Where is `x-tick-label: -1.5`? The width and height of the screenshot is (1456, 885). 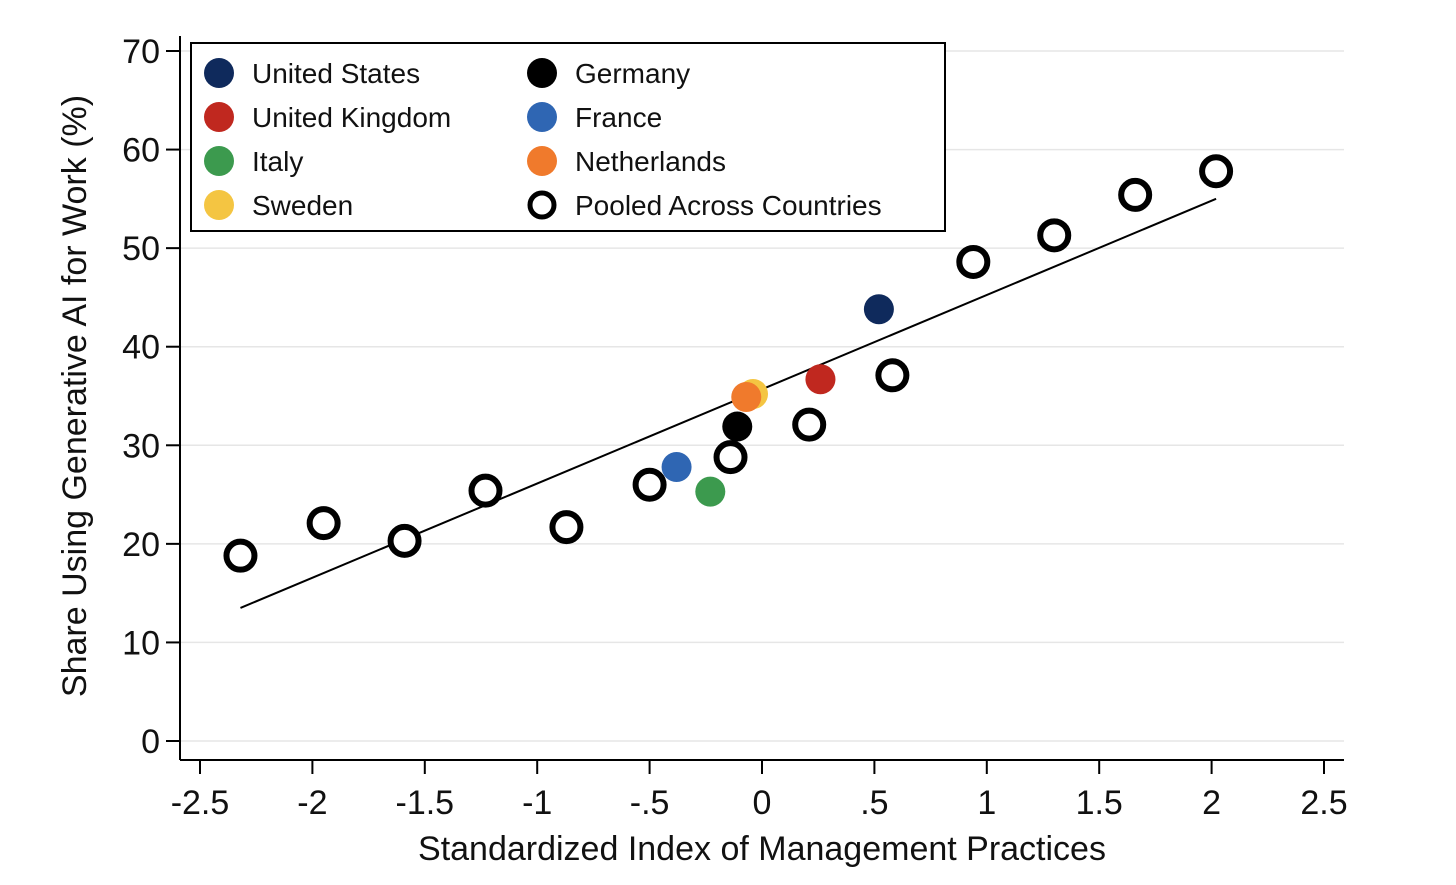 x-tick-label: -1.5 is located at coordinates (425, 803).